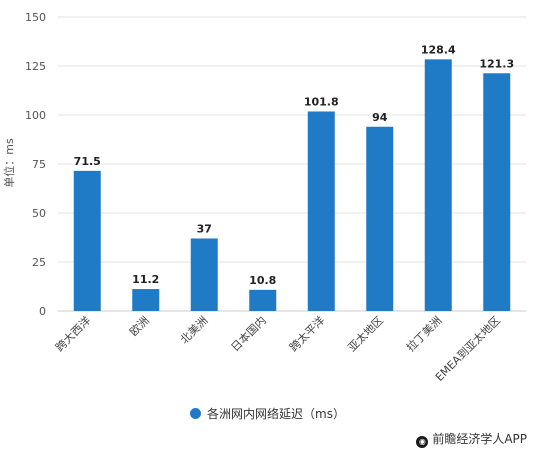 The image size is (535, 452). Describe the element at coordinates (35, 66) in the screenshot. I see `y-tick-label: 125` at that location.